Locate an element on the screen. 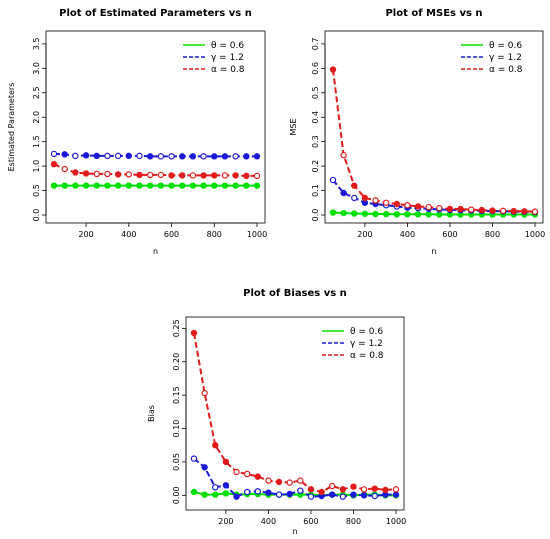 The height and width of the screenshot is (539, 550). y-tick-label: 0.2 is located at coordinates (315, 166).